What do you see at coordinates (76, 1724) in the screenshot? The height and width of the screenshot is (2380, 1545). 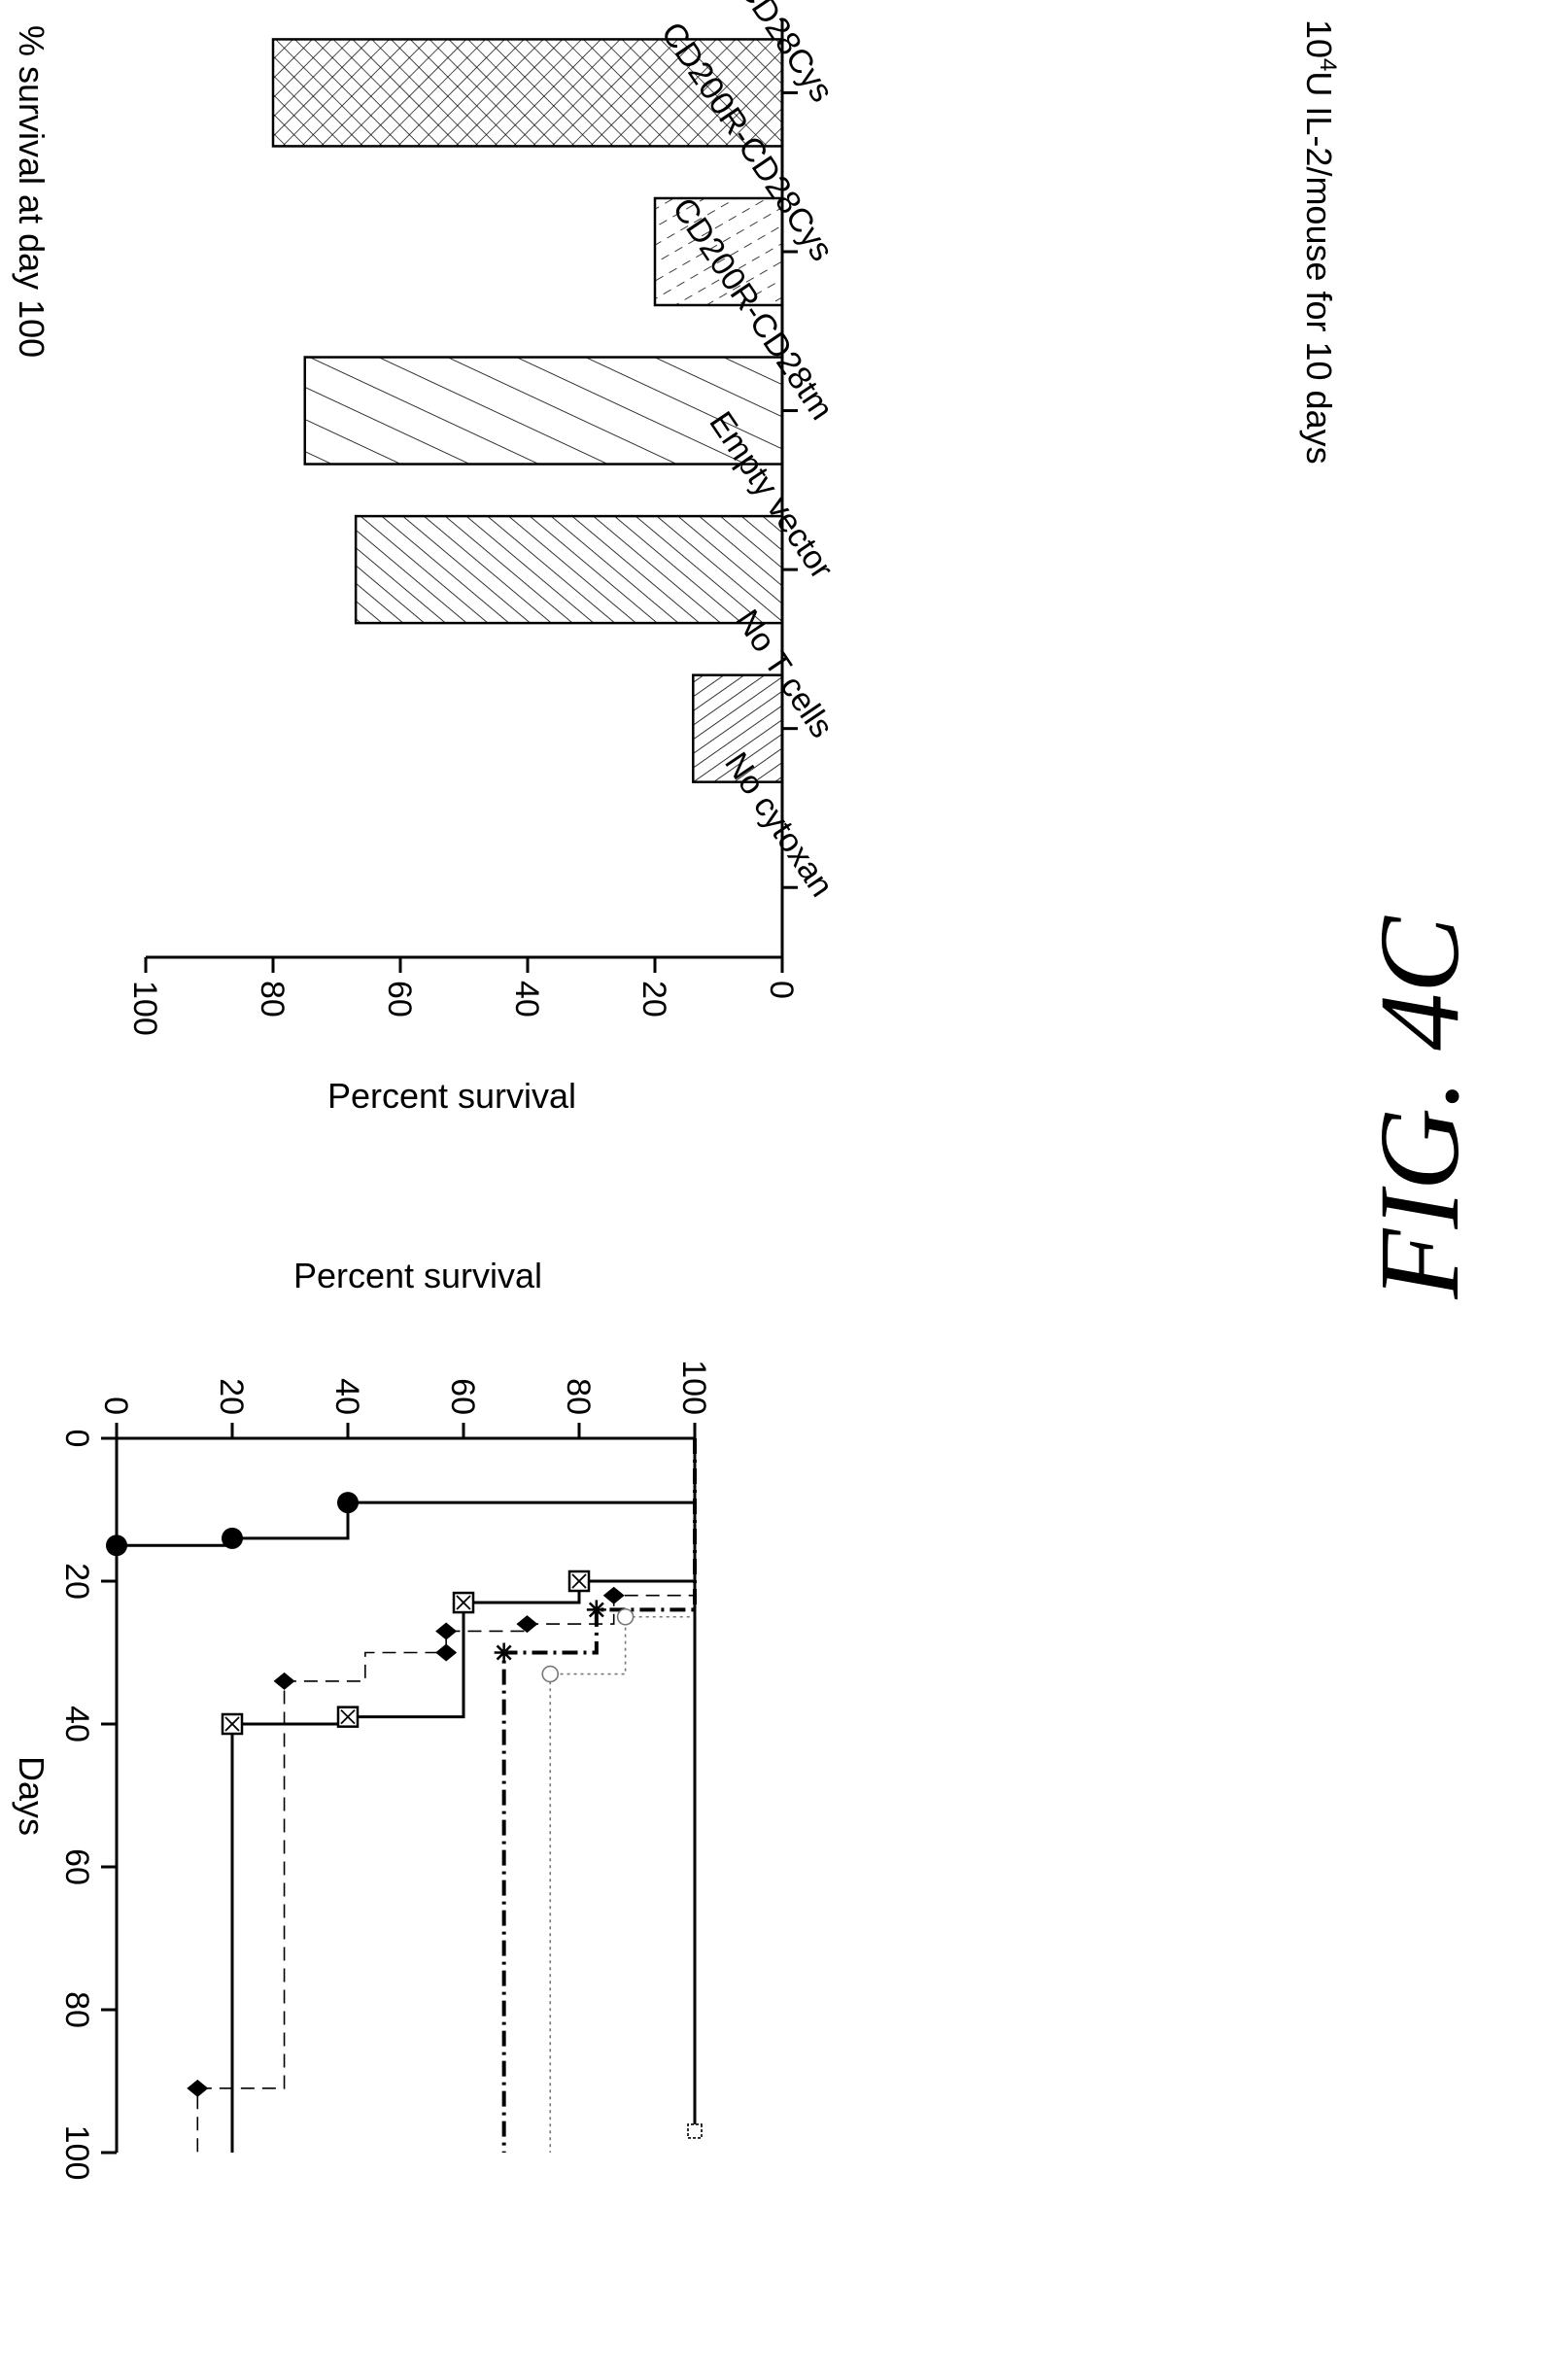 I see `x-tick-label: 40` at bounding box center [76, 1724].